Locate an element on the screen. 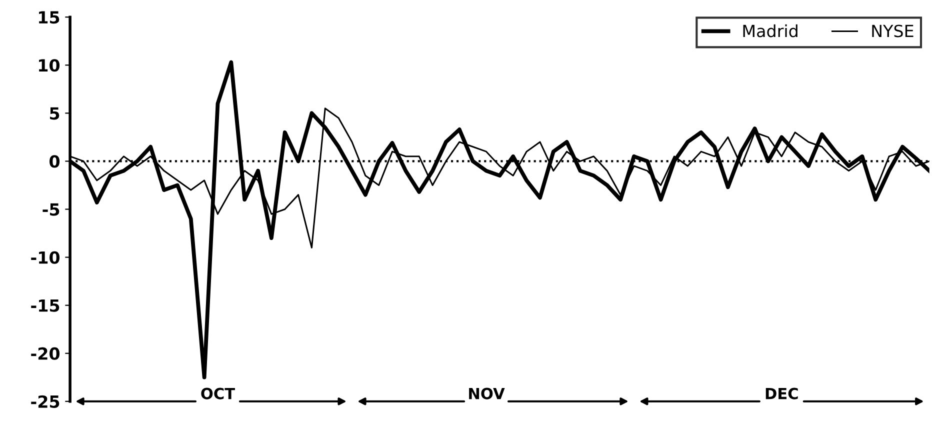  legend-label: Madrid is located at coordinates (770, 31).